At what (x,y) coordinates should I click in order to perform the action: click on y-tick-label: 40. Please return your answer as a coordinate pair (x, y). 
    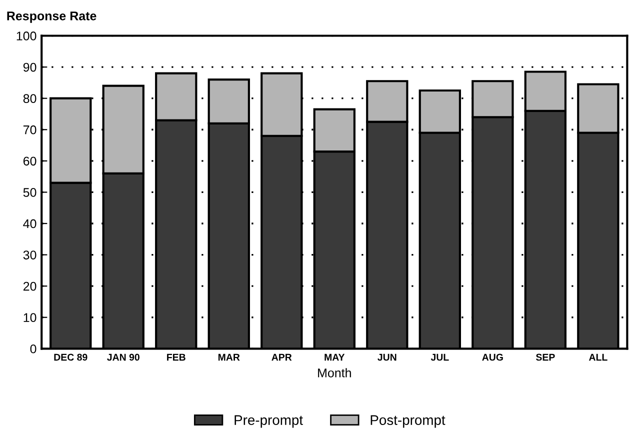
    Looking at the image, I should click on (29, 223).